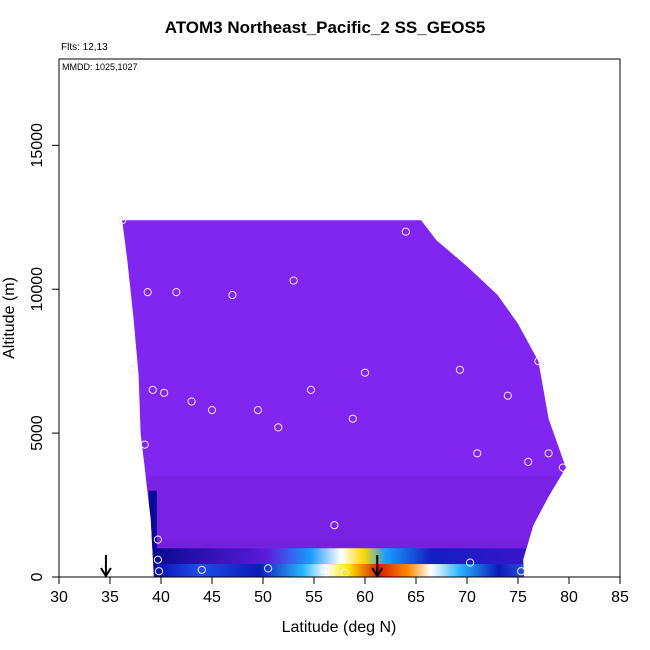  I want to click on y-axis: 0 5000 10000 15000, so click(44, 352).